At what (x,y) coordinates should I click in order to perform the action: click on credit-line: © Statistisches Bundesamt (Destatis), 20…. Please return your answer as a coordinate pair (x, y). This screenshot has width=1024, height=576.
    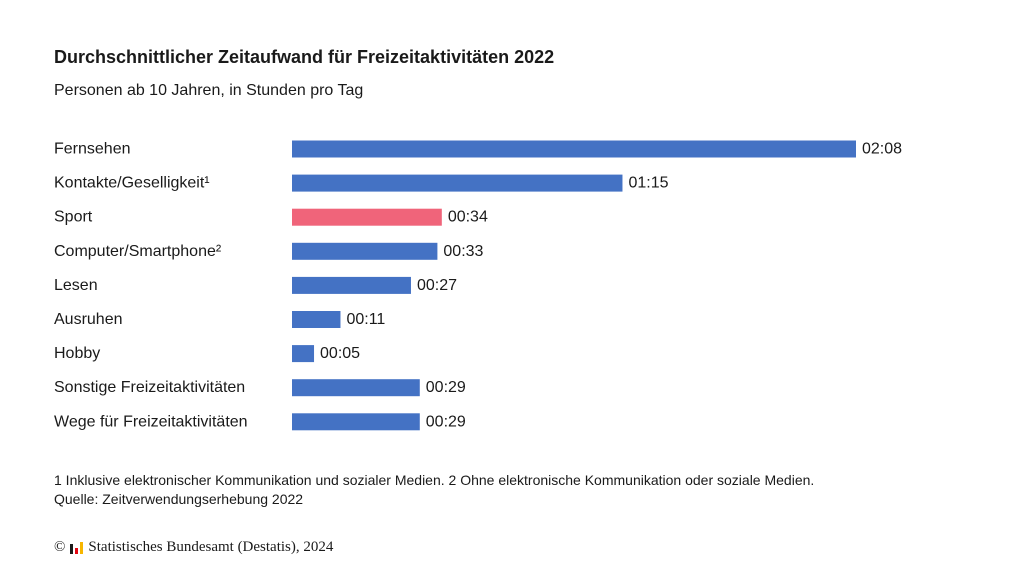
    Looking at the image, I should click on (193, 547).